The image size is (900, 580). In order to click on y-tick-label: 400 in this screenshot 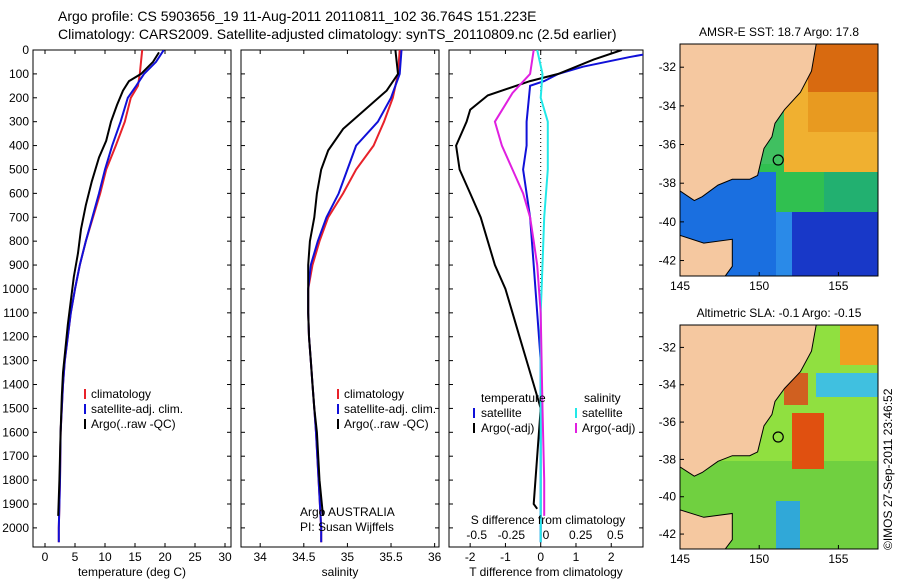, I will do `click(19, 146)`.